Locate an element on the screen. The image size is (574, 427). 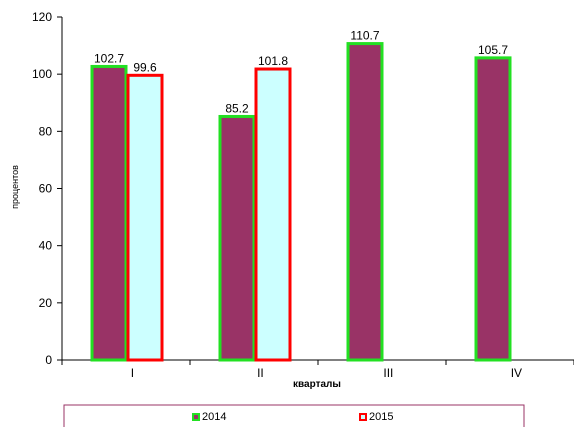
y-tick-label: 100 is located at coordinates (42, 74).